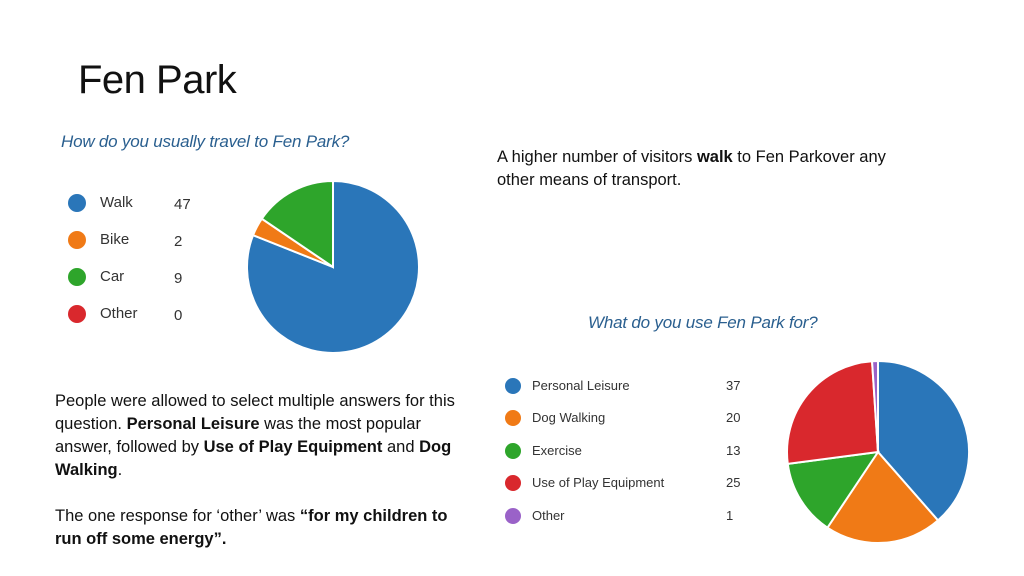 This screenshot has height=576, width=1024. What do you see at coordinates (833, 490) in the screenshot?
I see `pie-slice-exercise` at bounding box center [833, 490].